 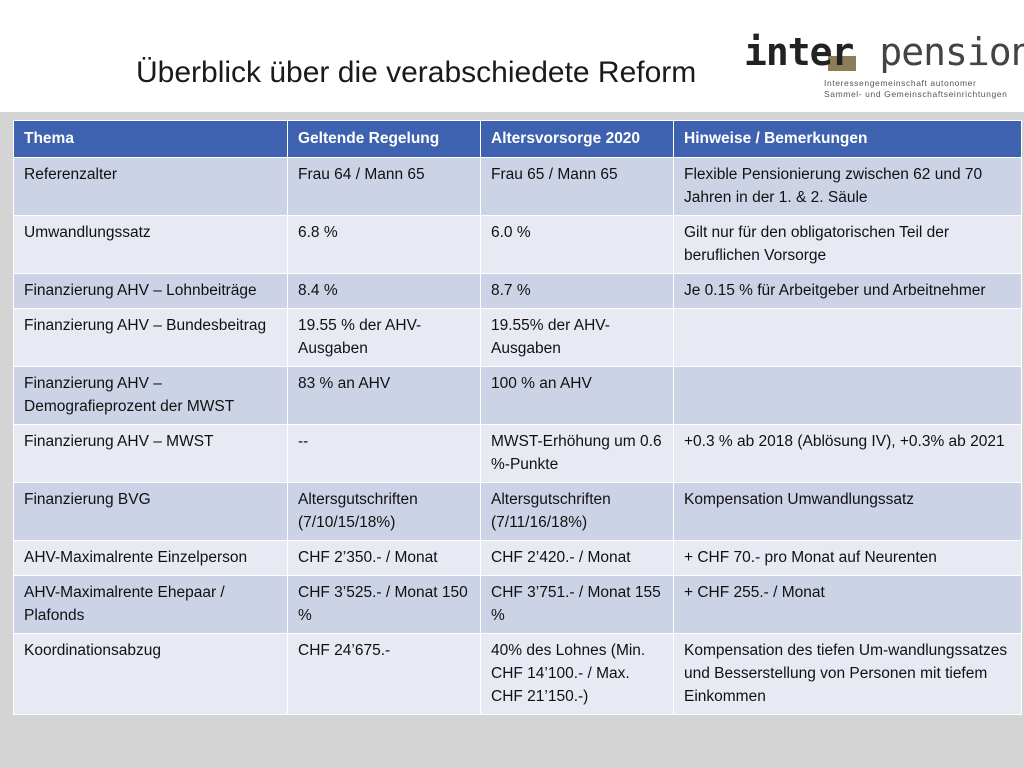 What do you see at coordinates (847, 604) in the screenshot?
I see `cell-hinweise: + CHF 255.- / Monat` at bounding box center [847, 604].